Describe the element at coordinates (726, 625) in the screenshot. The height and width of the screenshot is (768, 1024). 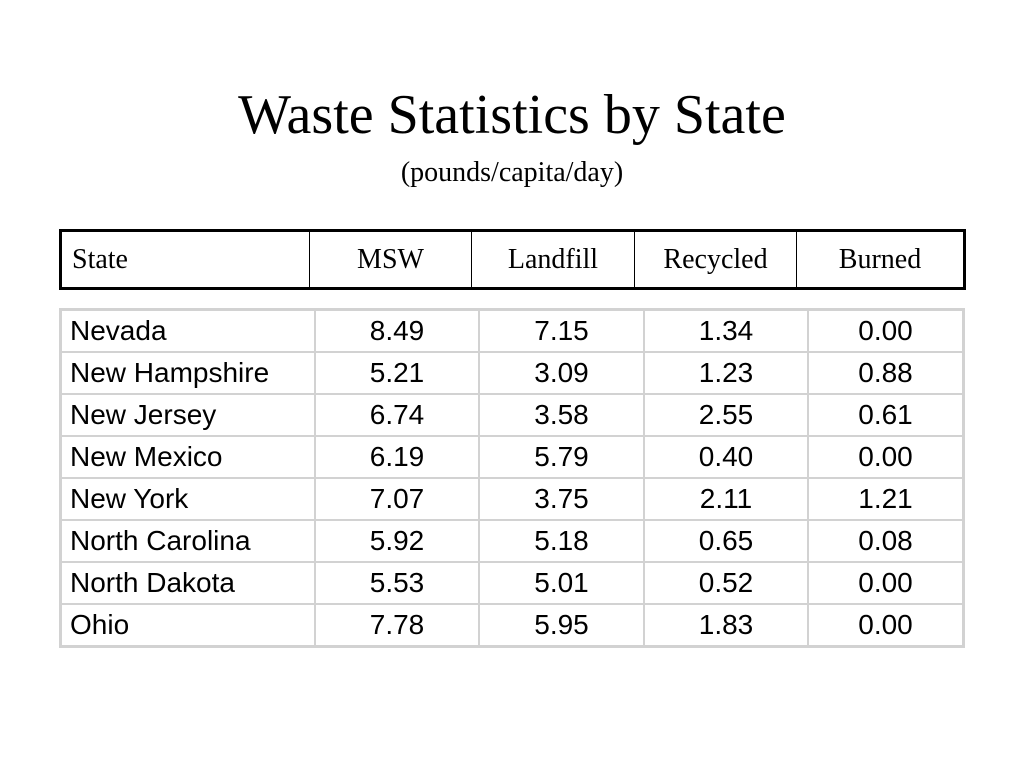
I see `cell-recycled: 1.83` at that location.